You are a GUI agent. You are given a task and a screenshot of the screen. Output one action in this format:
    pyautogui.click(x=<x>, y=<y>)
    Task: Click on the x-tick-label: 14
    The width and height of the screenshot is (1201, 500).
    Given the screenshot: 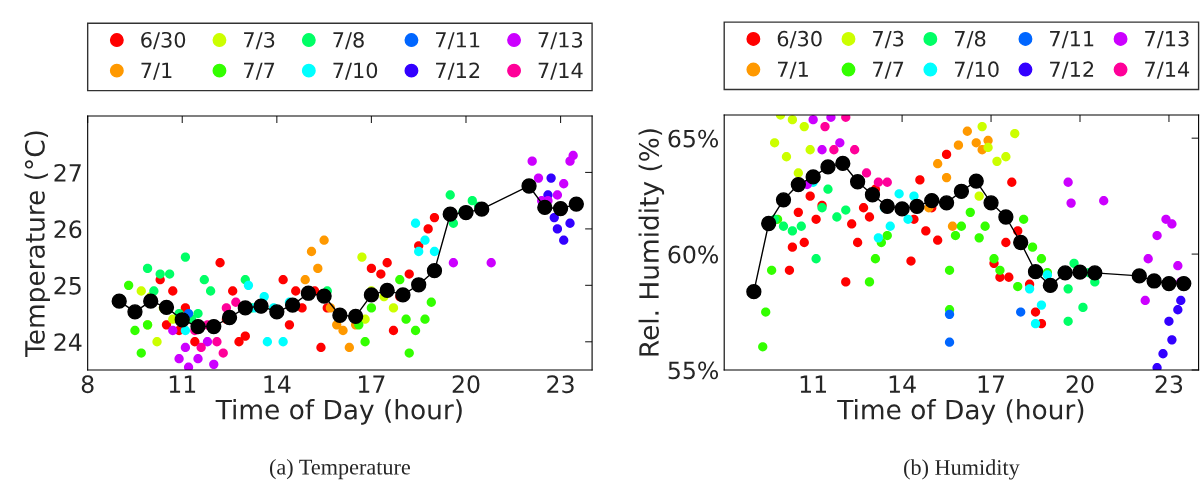 What is the action you would take?
    pyautogui.click(x=277, y=384)
    